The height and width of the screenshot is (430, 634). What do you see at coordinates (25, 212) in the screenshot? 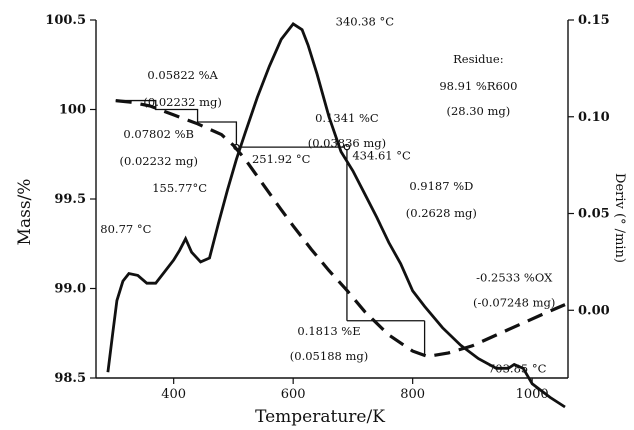
I see `y-axis-title: Mass/%` at bounding box center [25, 212].